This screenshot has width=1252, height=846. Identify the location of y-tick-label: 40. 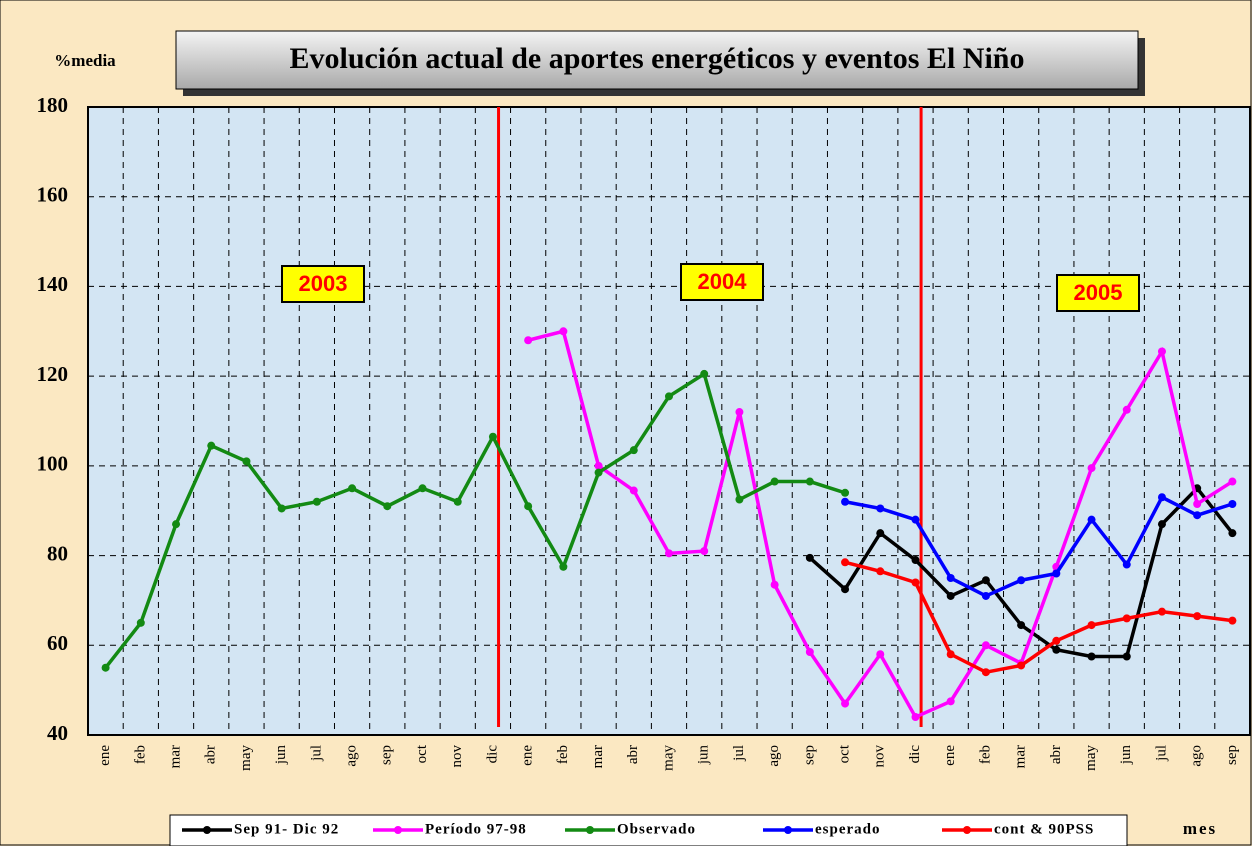
(57, 733).